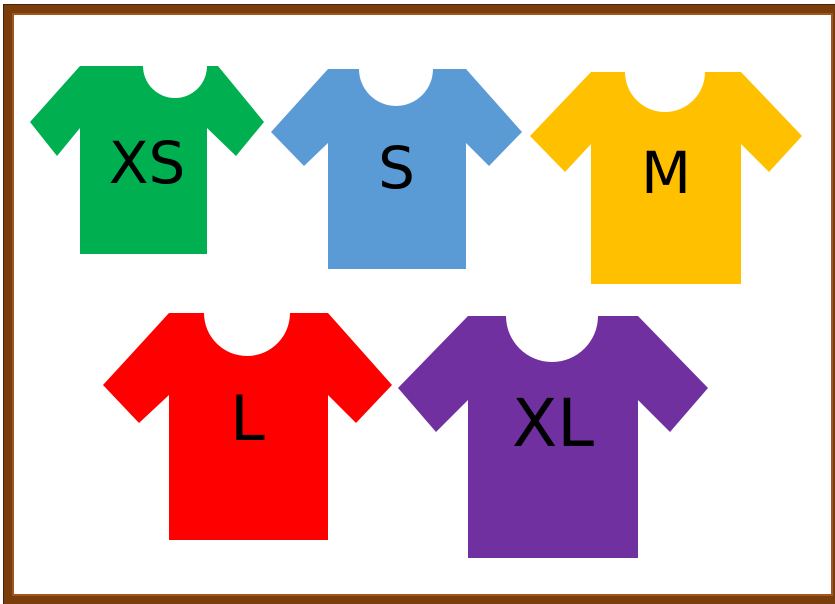 Image resolution: width=835 pixels, height=604 pixels. Describe the element at coordinates (247, 418) in the screenshot. I see `shirt-l-label: L` at that location.